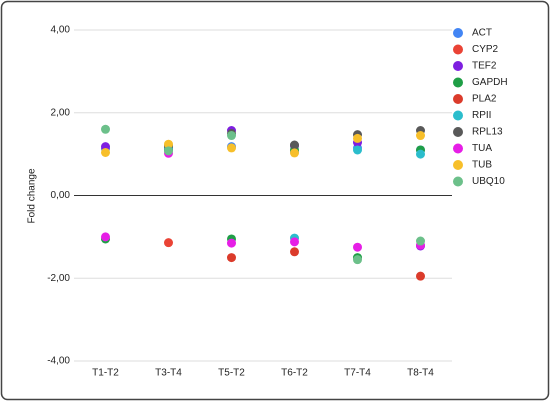 The height and width of the screenshot is (401, 550). I want to click on x-tick-label: T1-T2, so click(105, 373).